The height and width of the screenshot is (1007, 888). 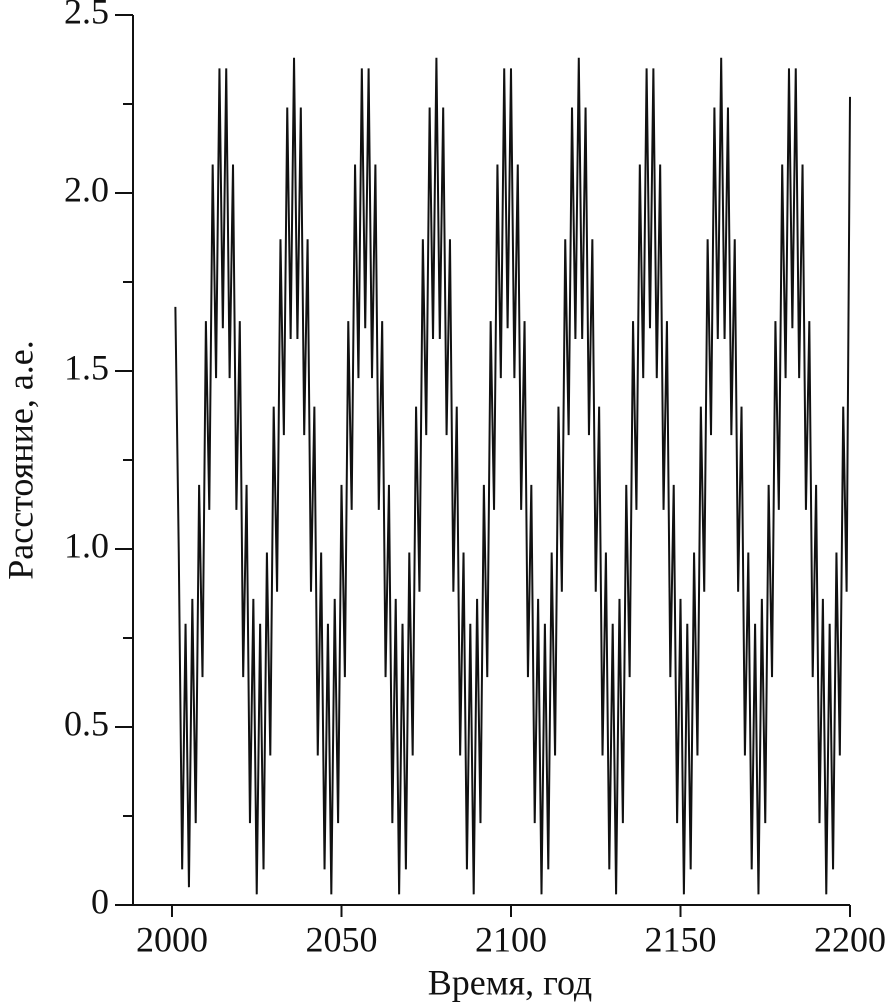 What do you see at coordinates (86, 367) in the screenshot?
I see `y-tick-label: 1.5` at bounding box center [86, 367].